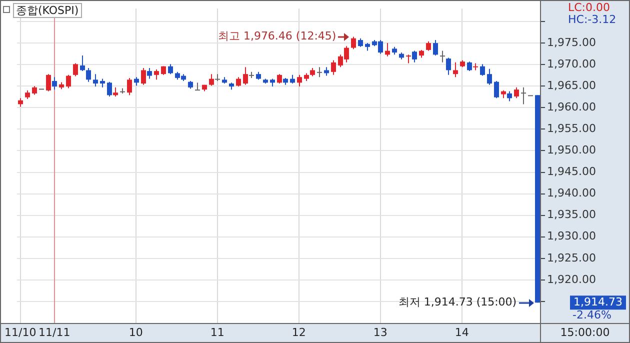 This screenshot has height=343, width=630. What do you see at coordinates (277, 36) in the screenshot?
I see `annotation: 최고 1,976.46 (12:45)` at bounding box center [277, 36].